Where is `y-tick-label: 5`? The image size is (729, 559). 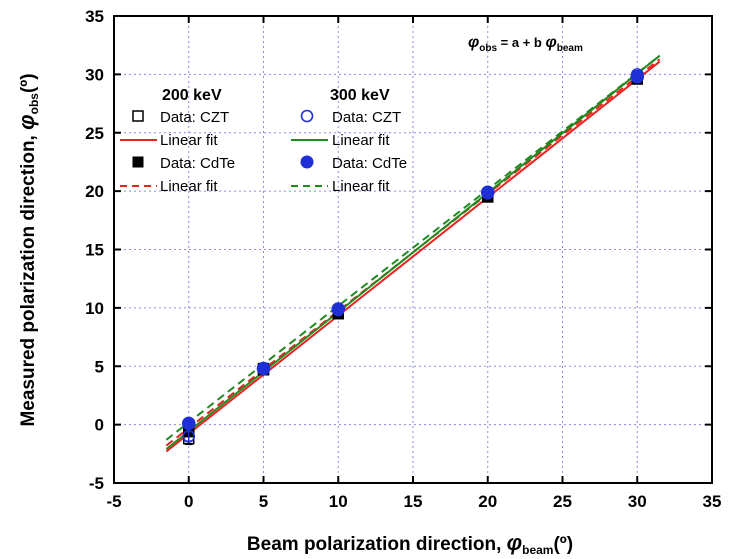 y-tick-label: 5 is located at coordinates (99, 366).